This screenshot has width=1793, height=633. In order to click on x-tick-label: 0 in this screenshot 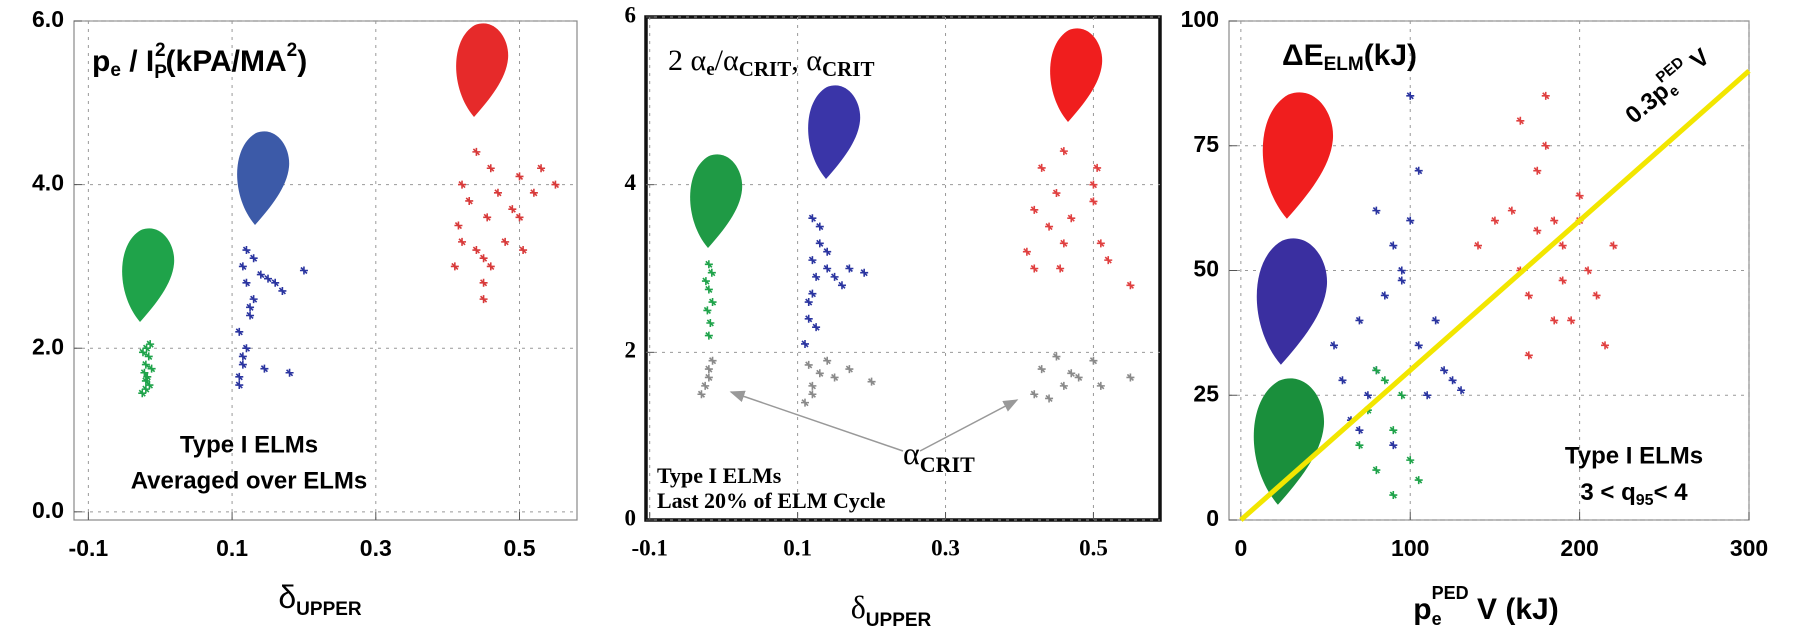, I will do `click(1240, 548)`.